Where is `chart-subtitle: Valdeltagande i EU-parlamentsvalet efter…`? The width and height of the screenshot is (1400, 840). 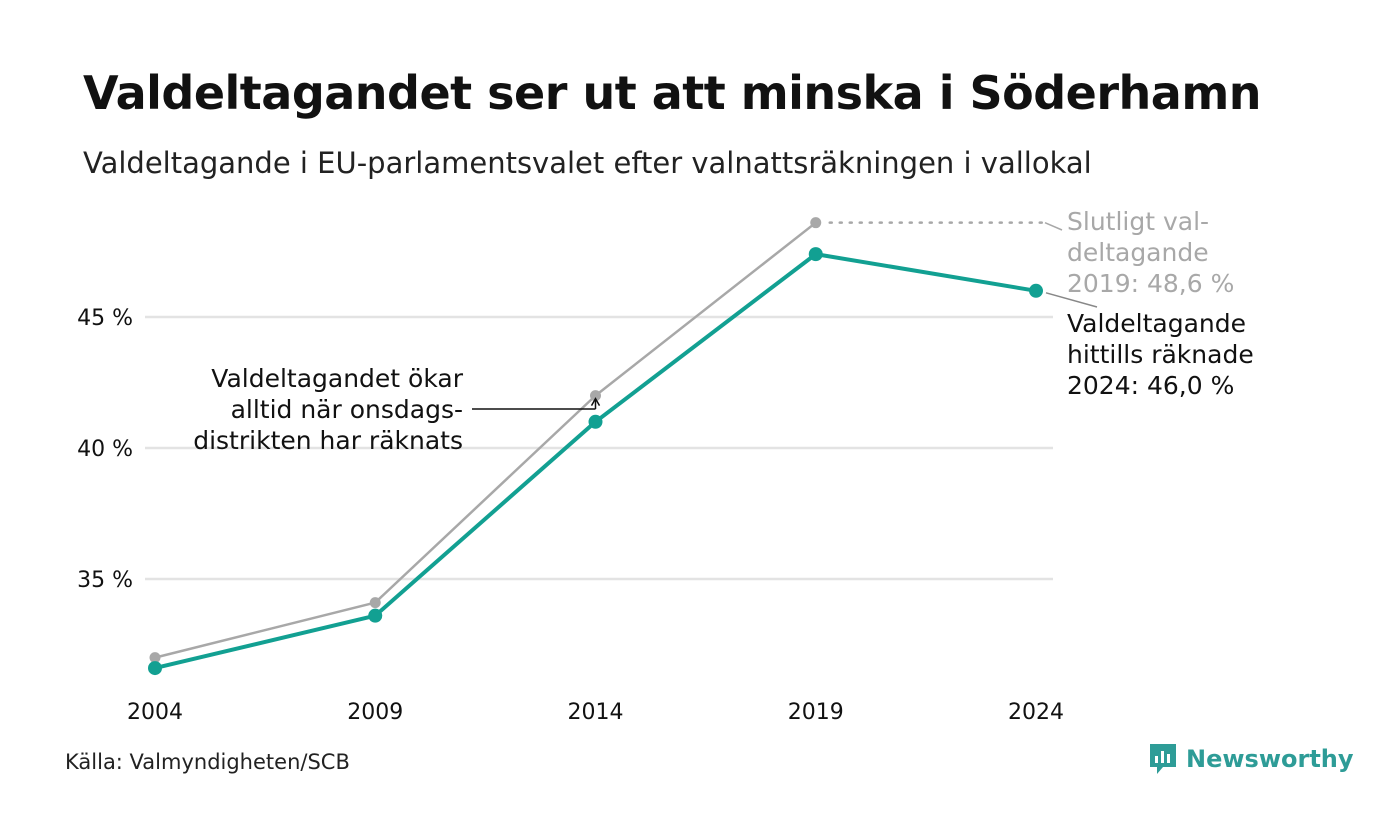 chart-subtitle: Valdeltagande i EU-parlamentsvalet efter… is located at coordinates (587, 163).